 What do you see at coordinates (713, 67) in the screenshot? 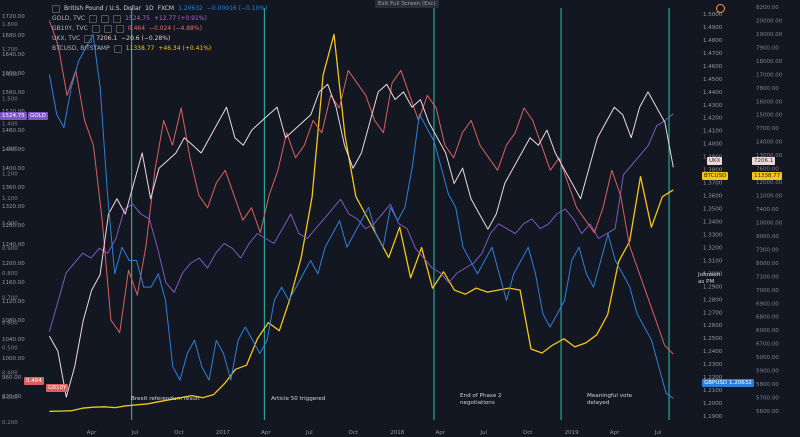
I see `right-axis-tick: 1.4600` at bounding box center [713, 67].